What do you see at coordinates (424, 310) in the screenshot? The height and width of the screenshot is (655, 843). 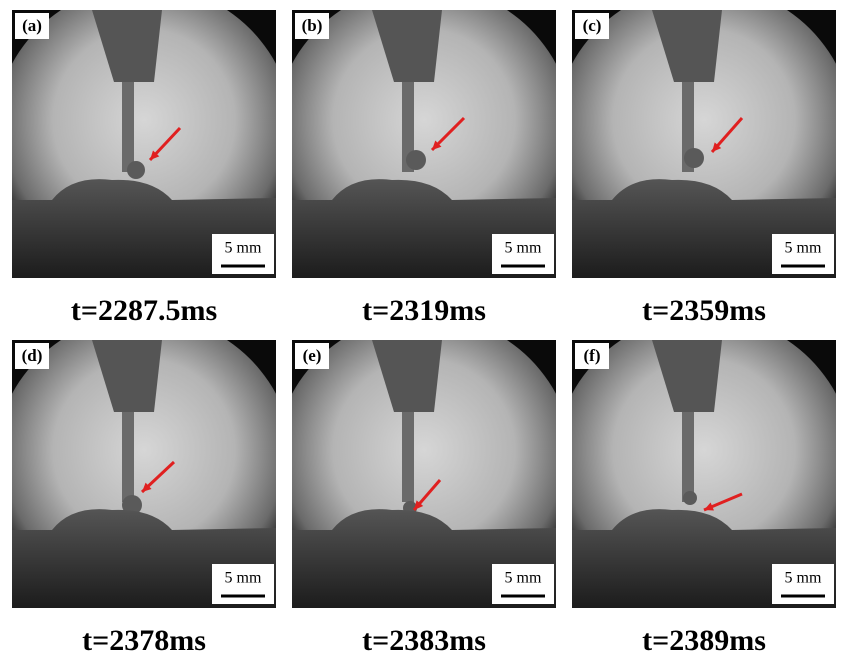 I see `caption: t=2319ms` at bounding box center [424, 310].